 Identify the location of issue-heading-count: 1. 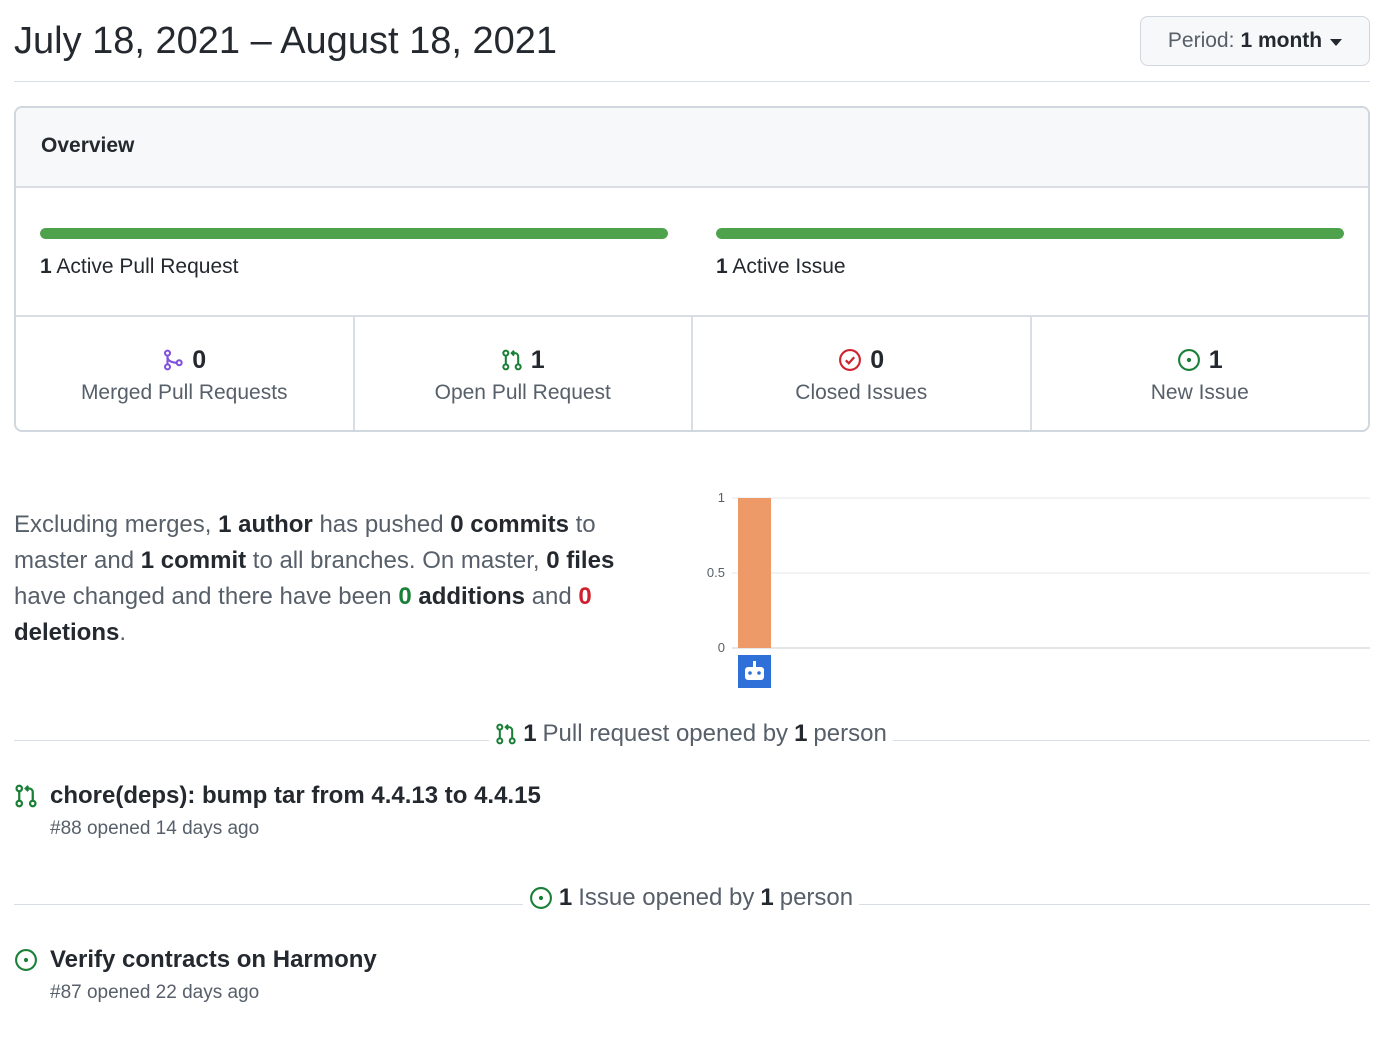
(565, 897).